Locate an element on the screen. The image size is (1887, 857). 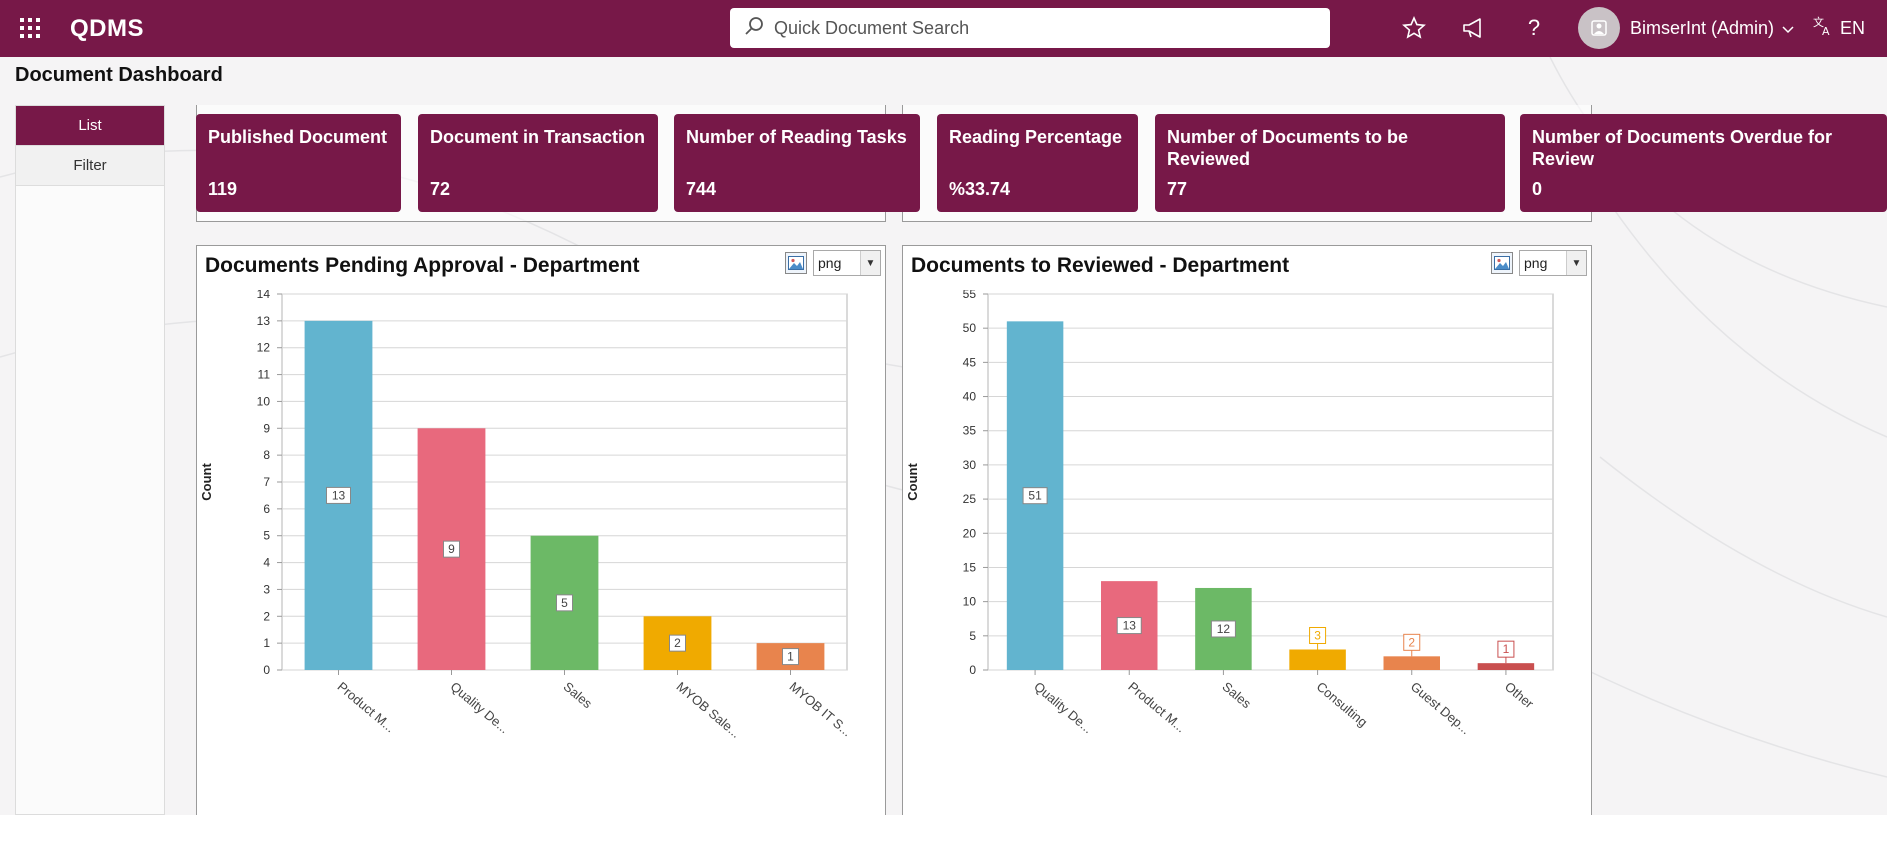
svg-text: 文 is located at coordinates (1818, 22).